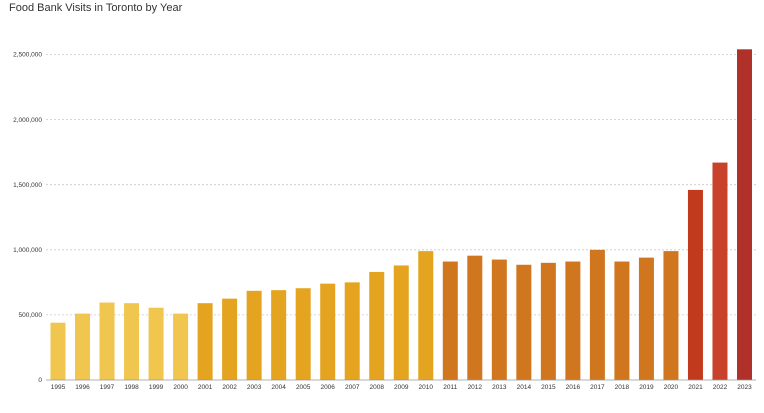 This screenshot has width=764, height=413. What do you see at coordinates (401, 322) in the screenshot?
I see `bar-2009` at bounding box center [401, 322].